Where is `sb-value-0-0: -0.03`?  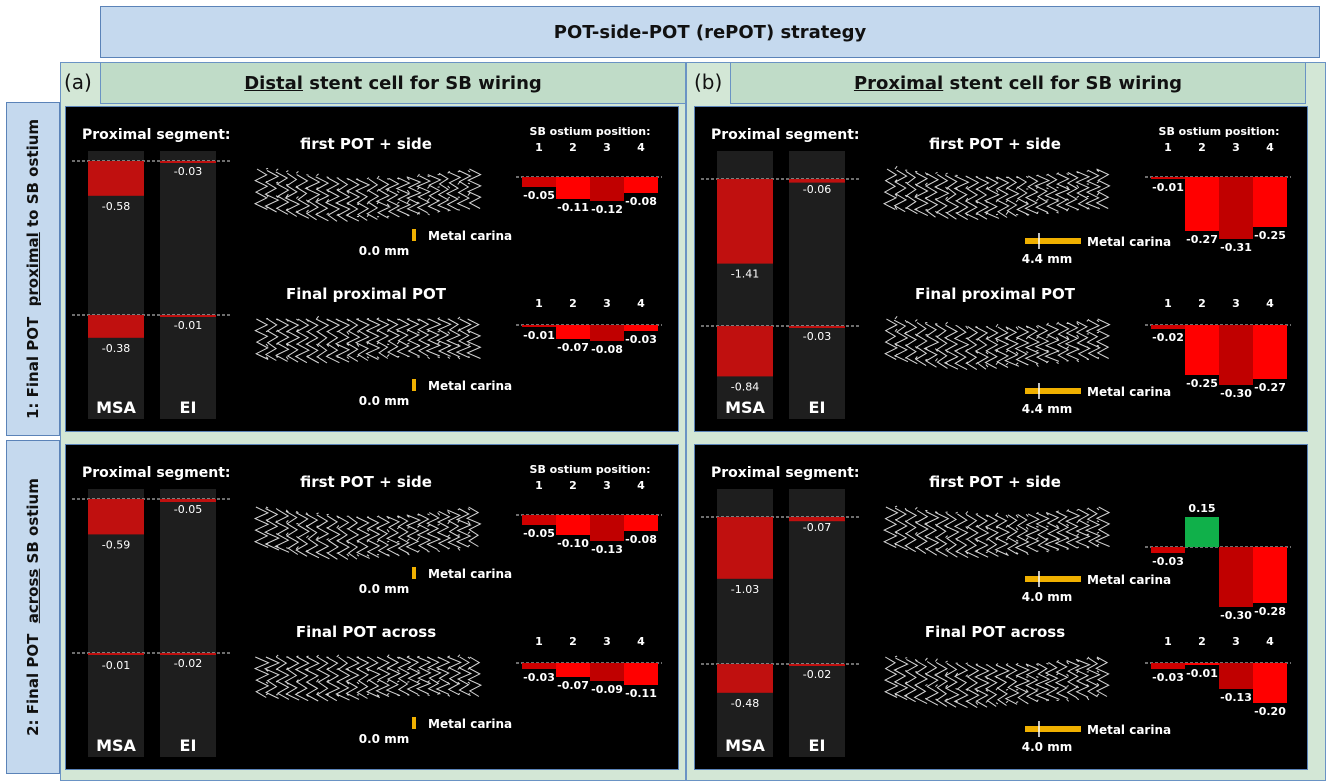
sb-value-0-0: -0.03 is located at coordinates (1168, 561).